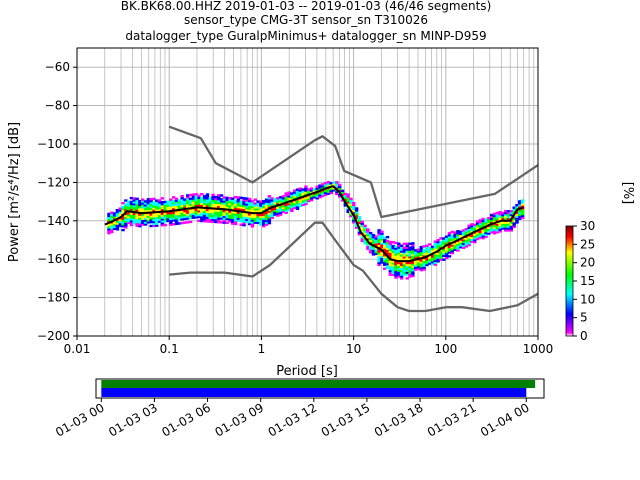 Image resolution: width=640 pixels, height=480 pixels. What do you see at coordinates (53, 336) in the screenshot?
I see `y-tick-label: −200` at bounding box center [53, 336].